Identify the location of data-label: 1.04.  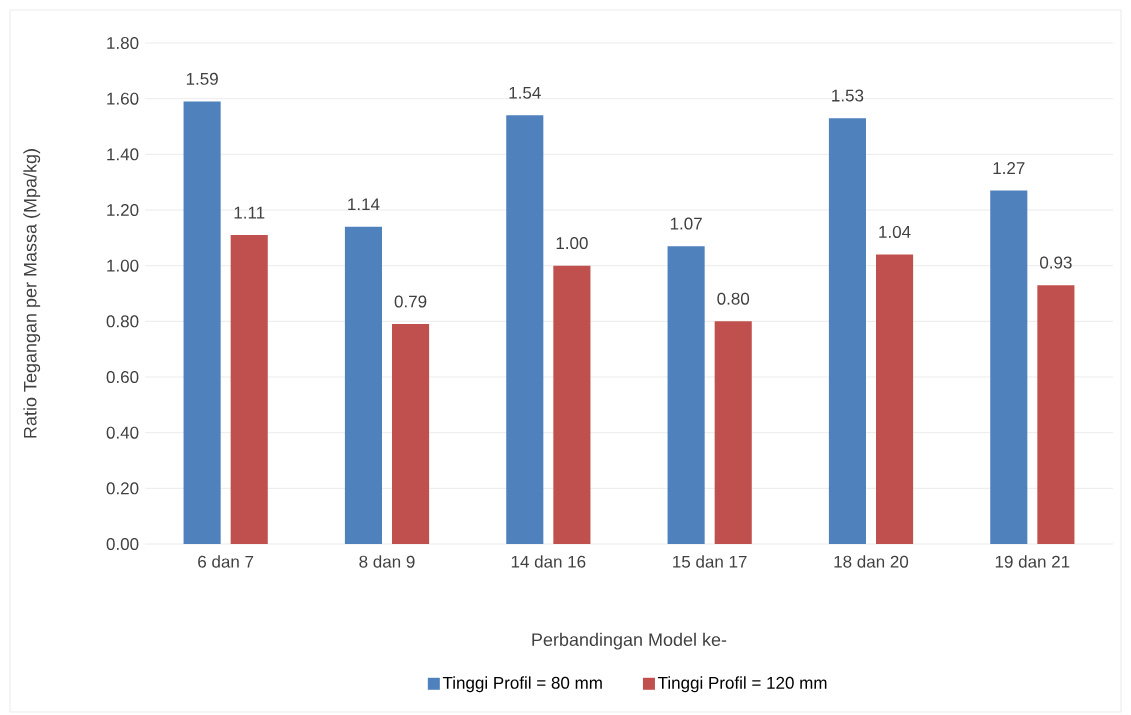
(895, 231).